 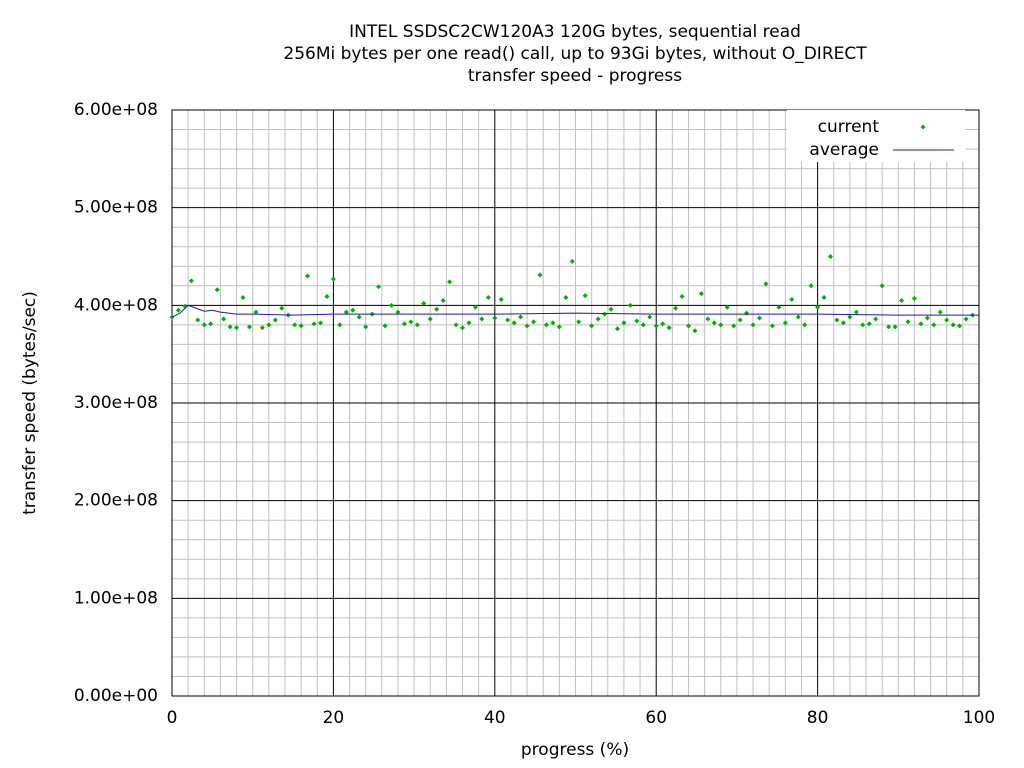 What do you see at coordinates (575, 311) in the screenshot?
I see `average-line` at bounding box center [575, 311].